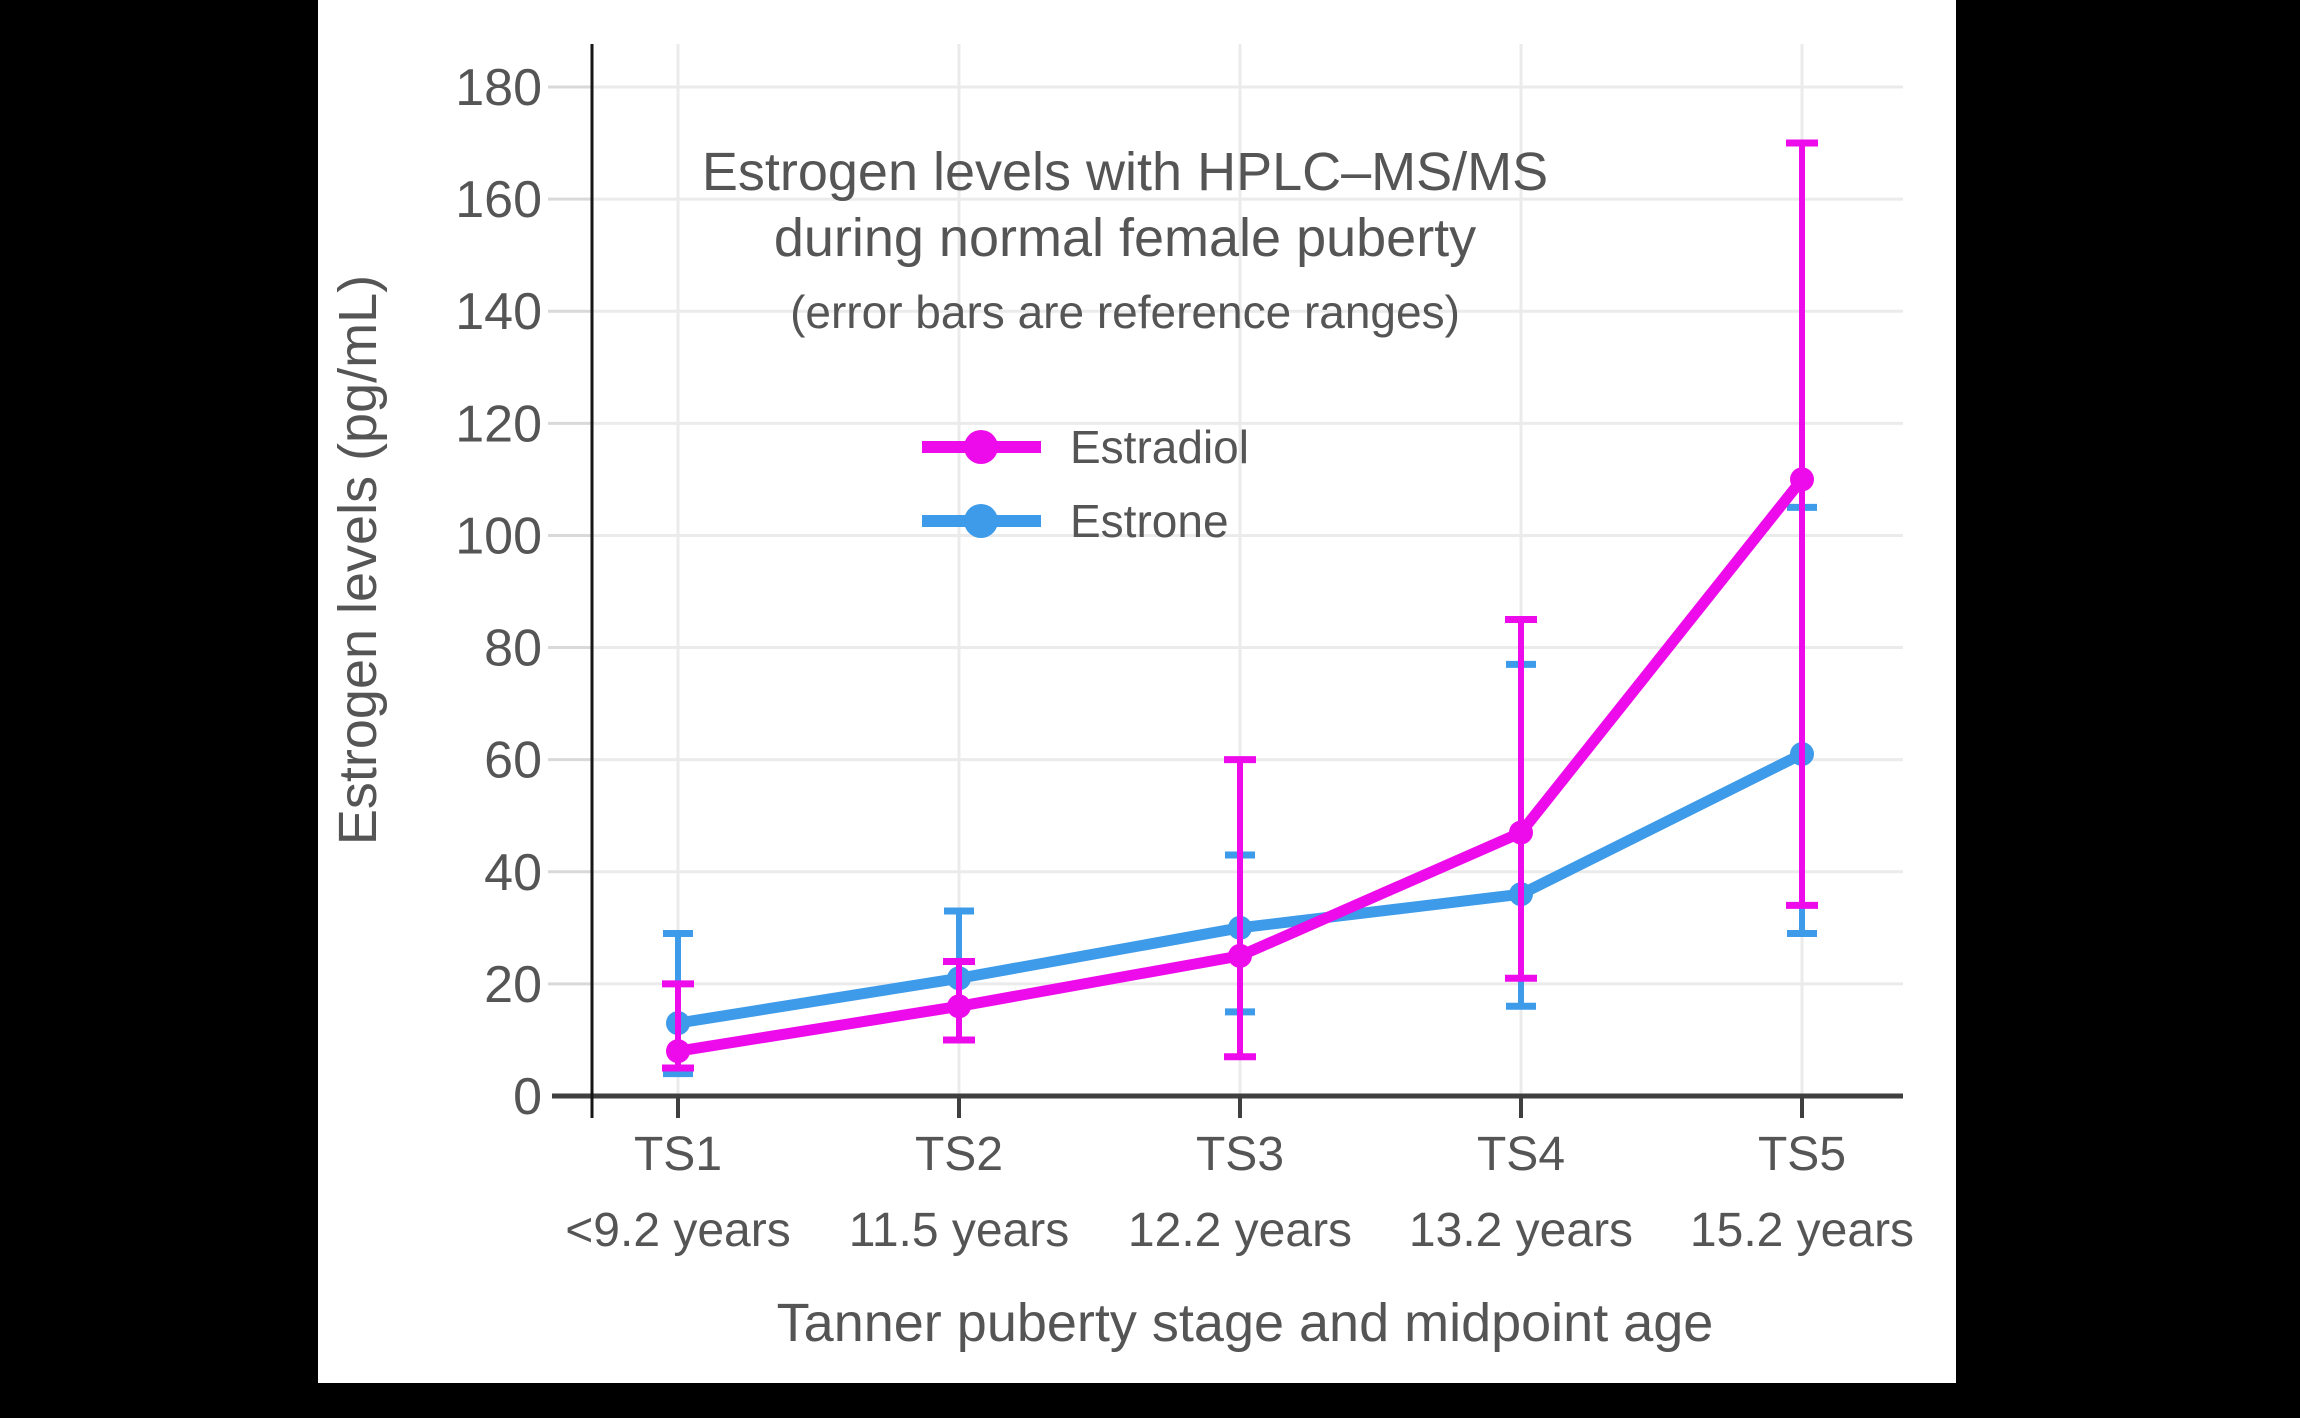 The height and width of the screenshot is (1418, 2300). I want to click on y-tick-label: 20, so click(513, 985).